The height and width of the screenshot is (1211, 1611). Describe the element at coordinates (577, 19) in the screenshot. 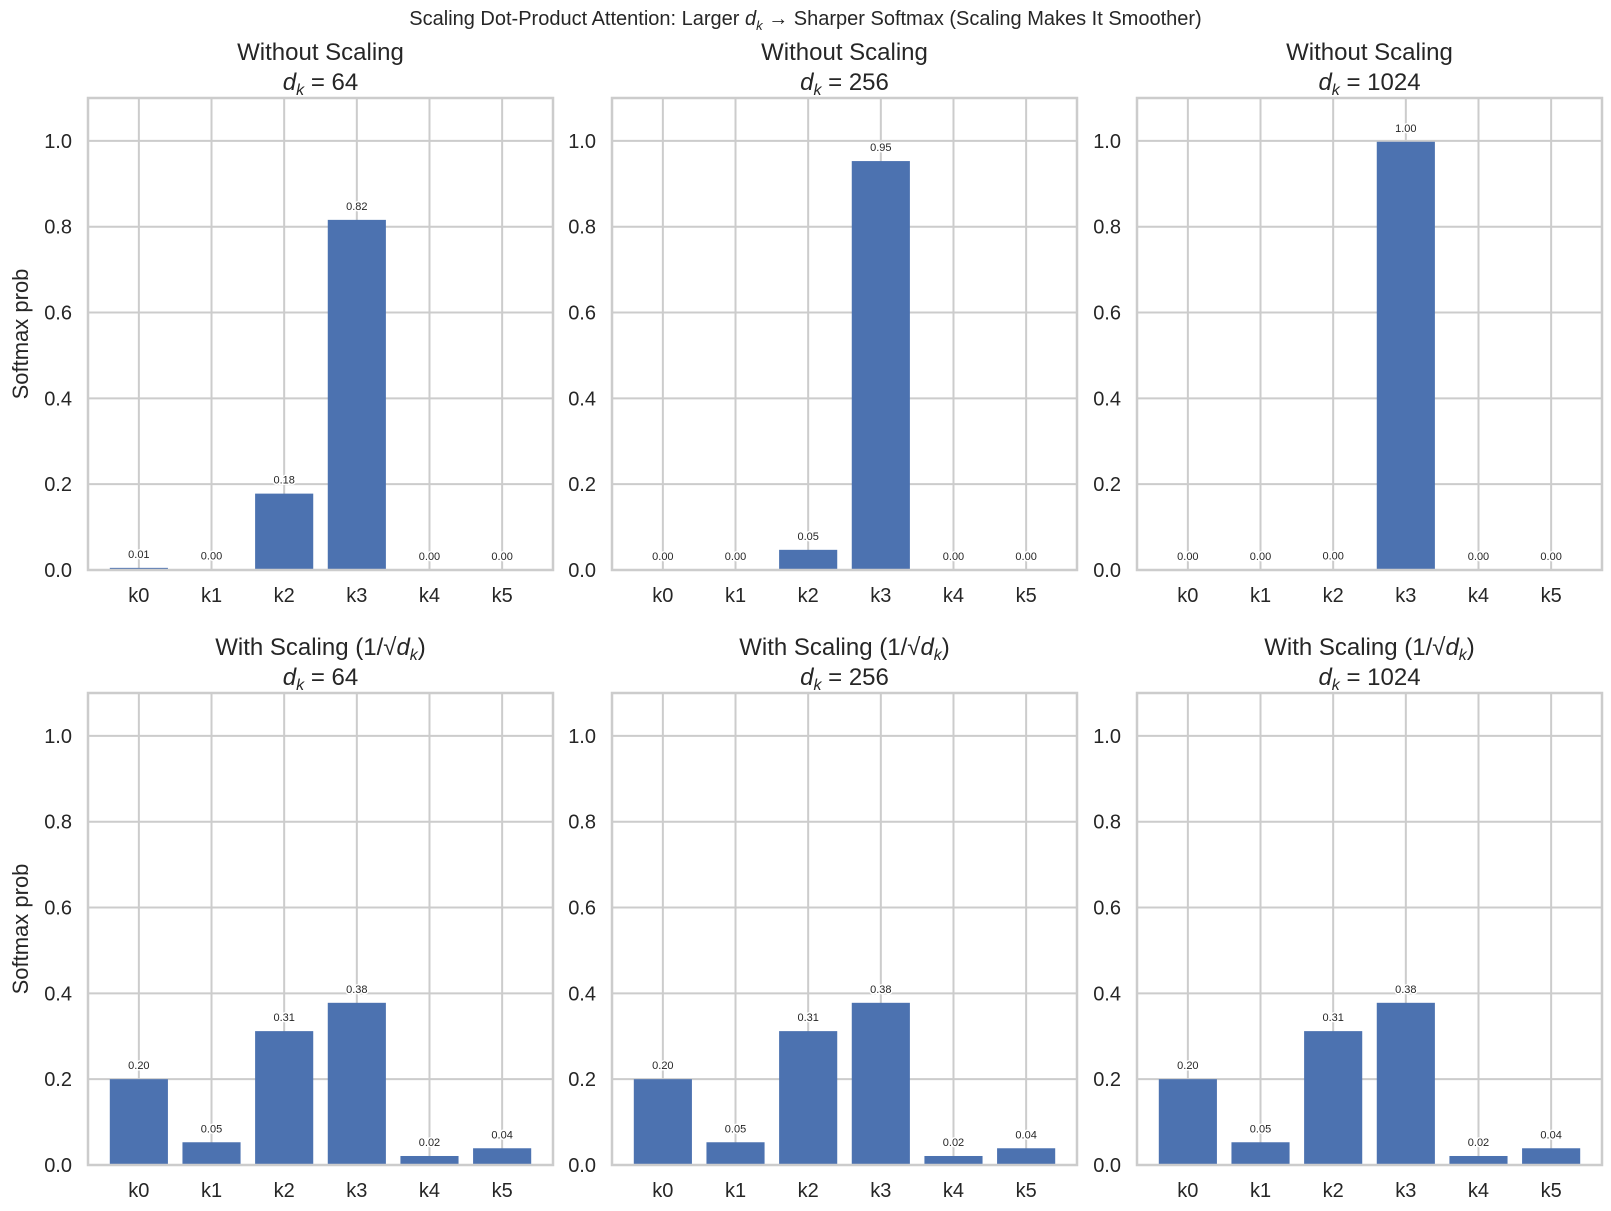

I see `suptitle-pre: Scaling Dot-Product Attention: Larger` at that location.